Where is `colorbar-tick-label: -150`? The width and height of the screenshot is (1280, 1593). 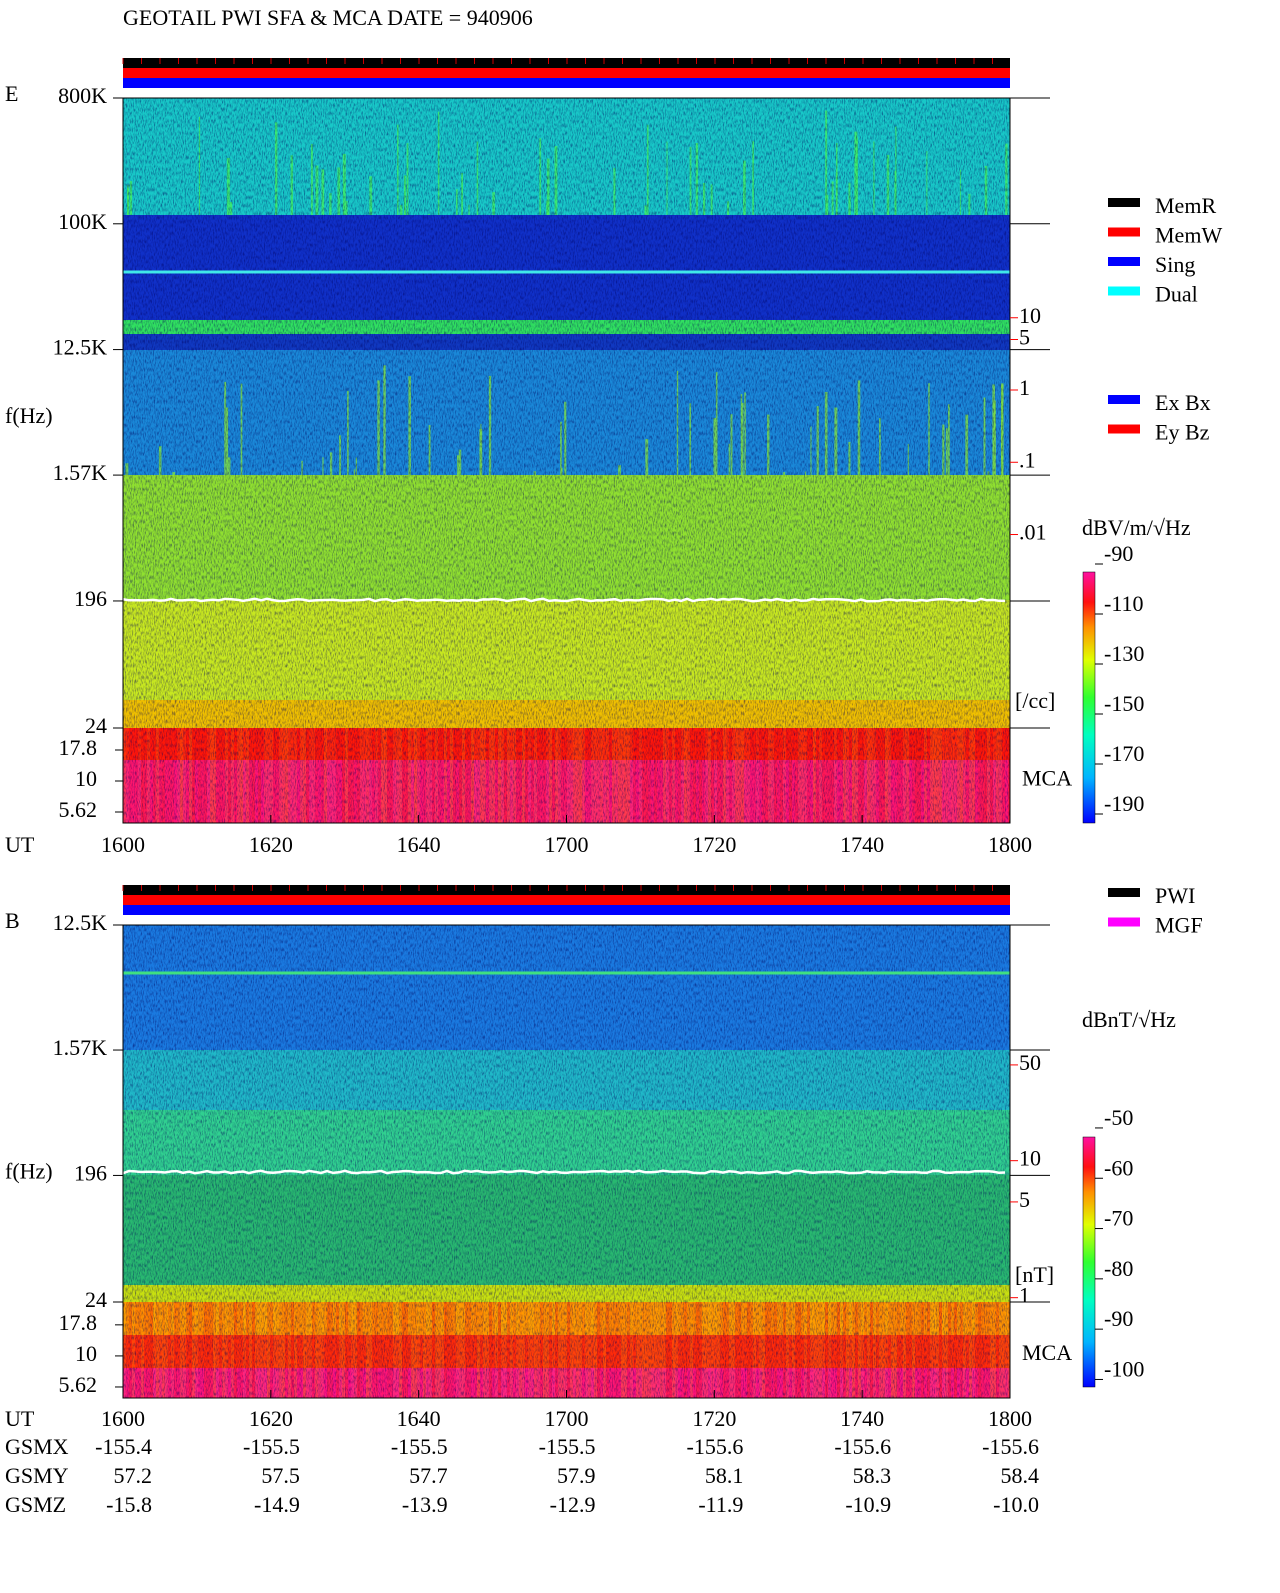 colorbar-tick-label: -150 is located at coordinates (1124, 703).